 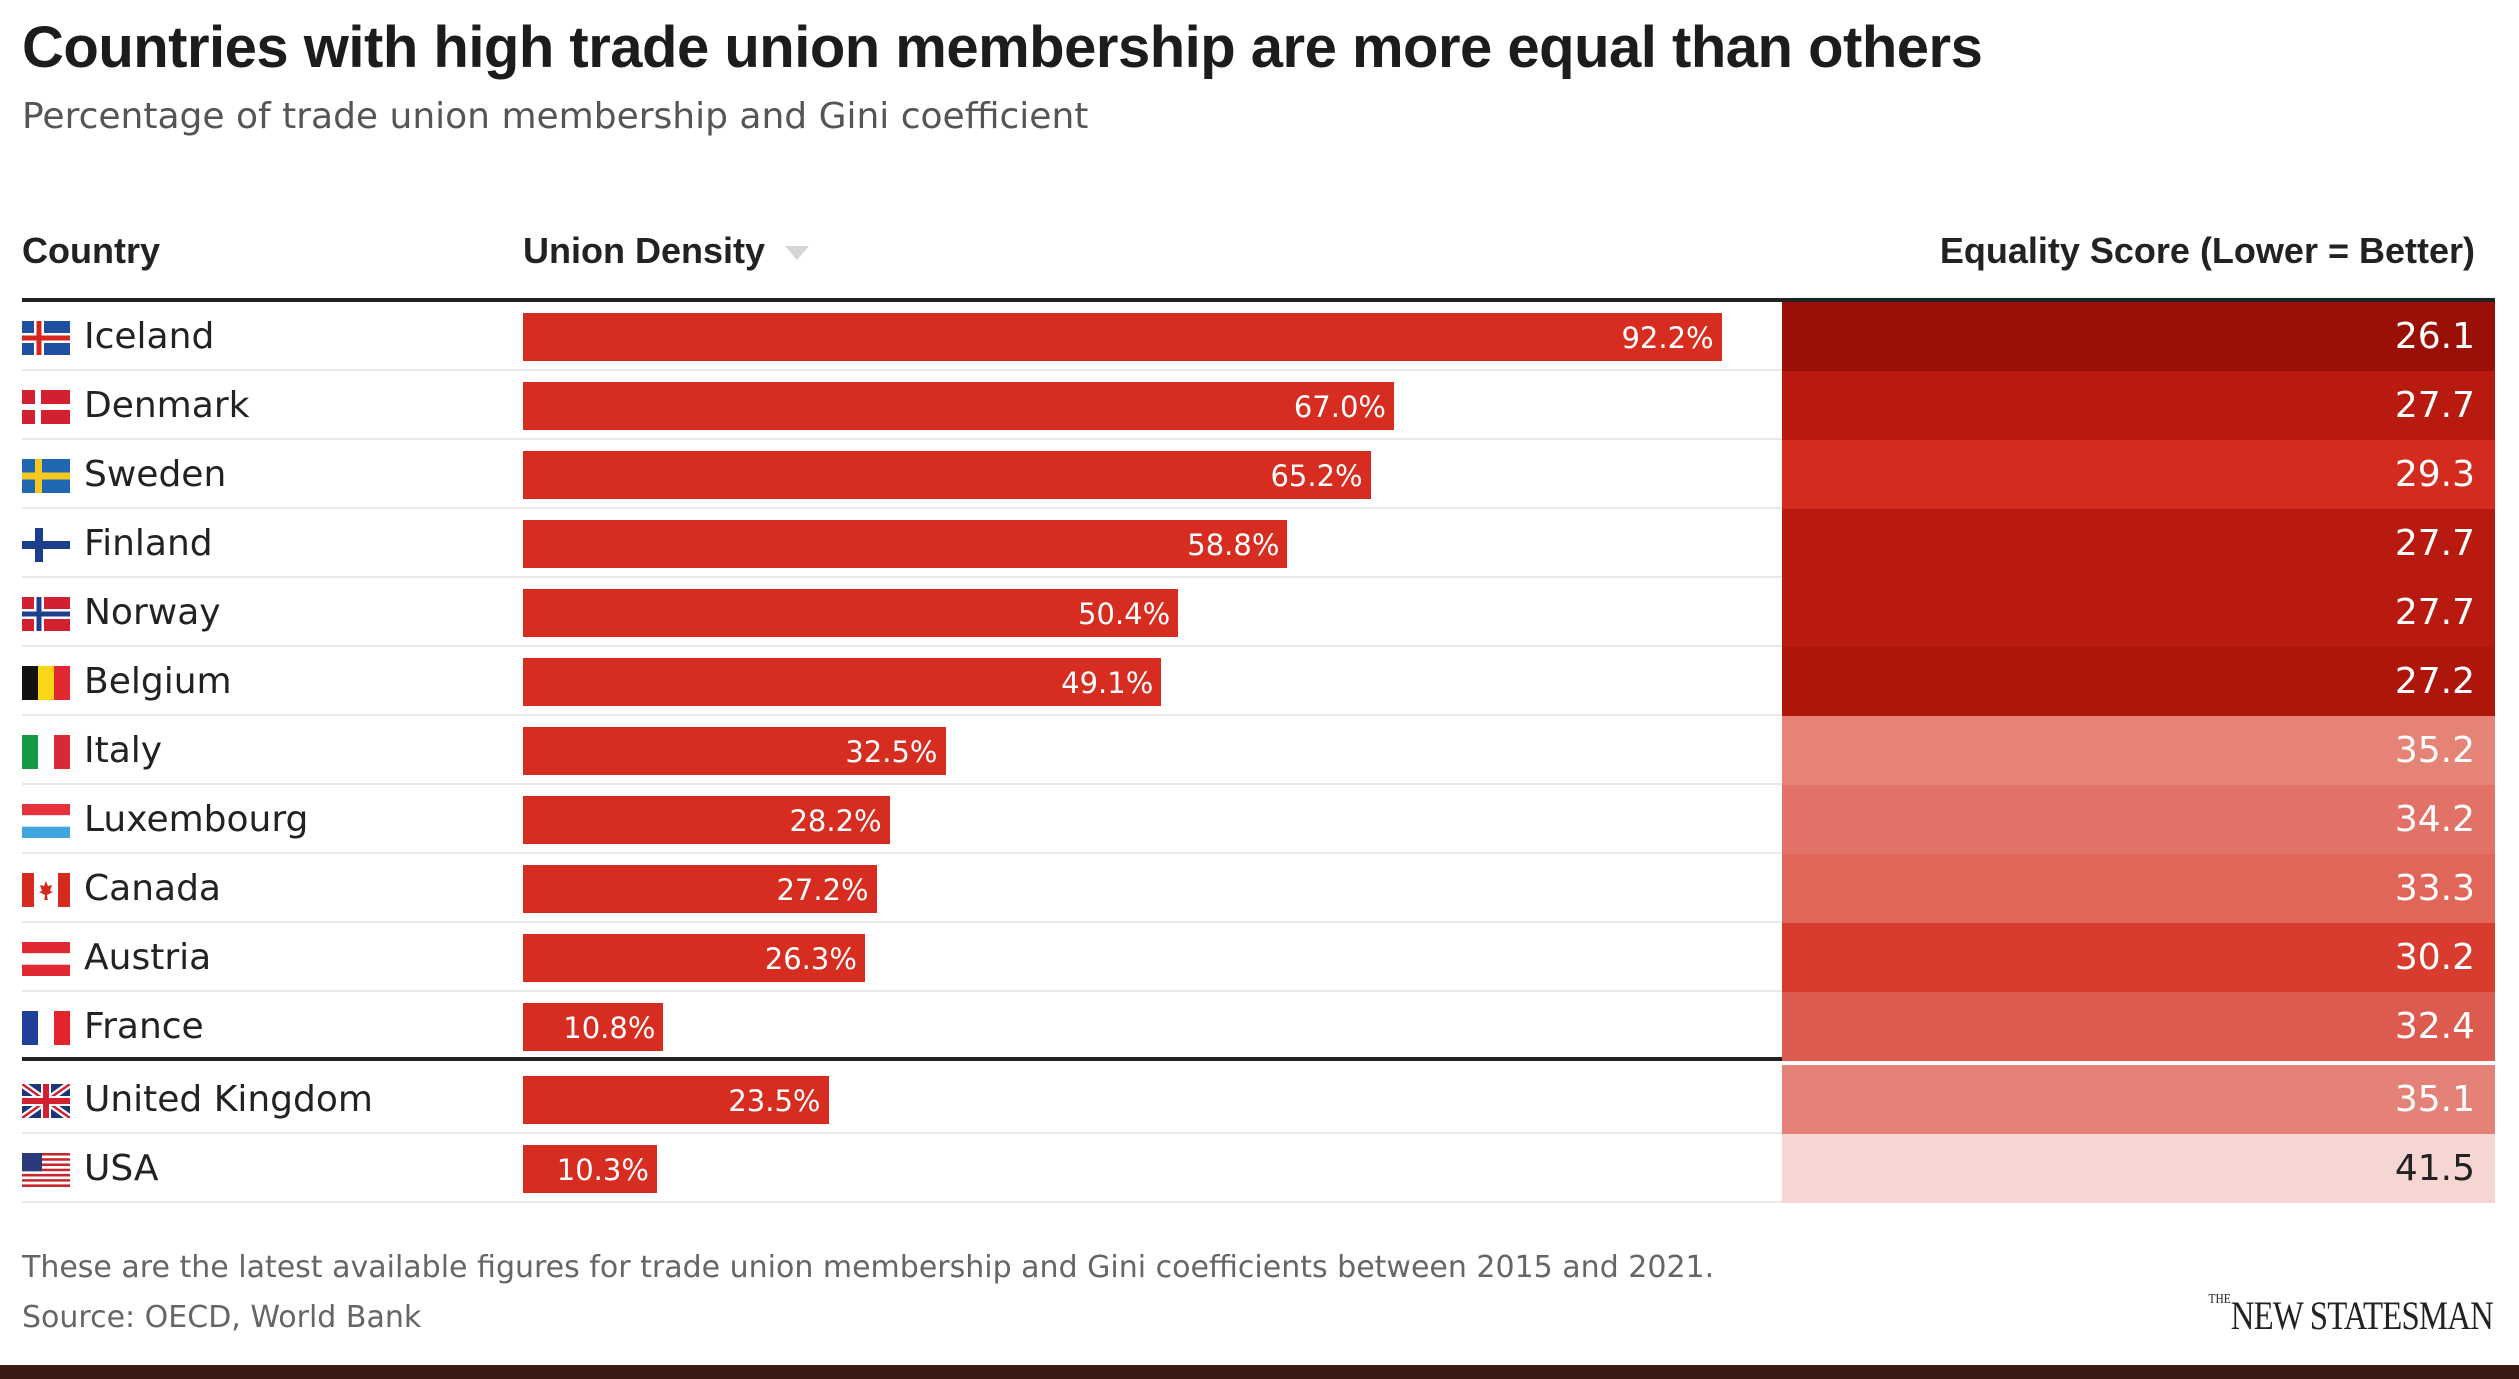 What do you see at coordinates (2434, 336) in the screenshot?
I see `equality-score-value: 26.1` at bounding box center [2434, 336].